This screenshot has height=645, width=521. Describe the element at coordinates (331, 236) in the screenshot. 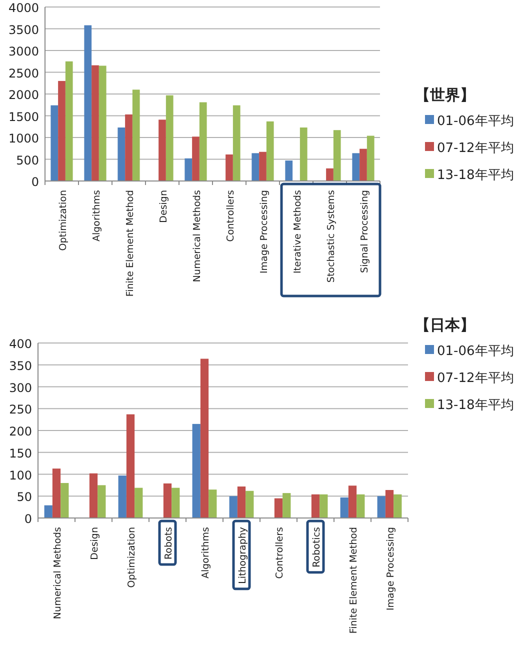

I see `x-tick-label: Stochastic Systems` at that location.